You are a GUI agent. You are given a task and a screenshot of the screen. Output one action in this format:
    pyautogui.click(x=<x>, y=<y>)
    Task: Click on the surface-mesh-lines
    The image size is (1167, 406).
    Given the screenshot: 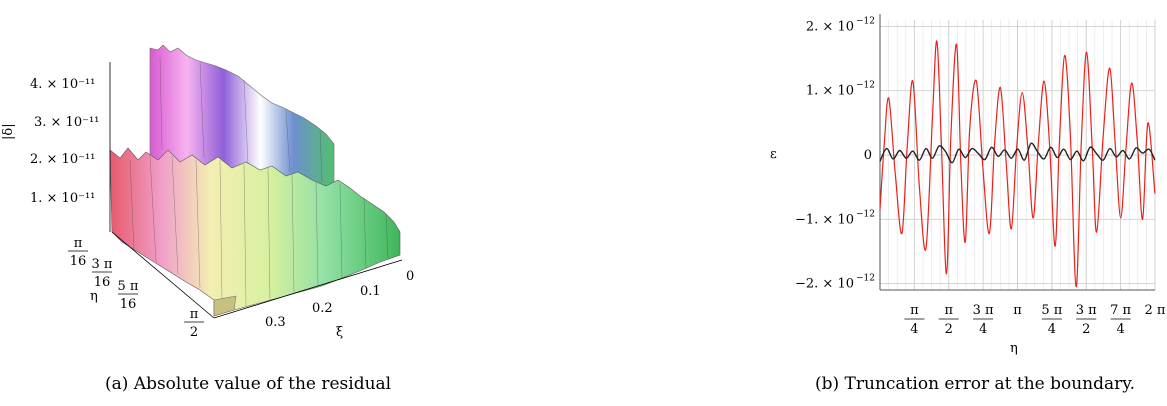 What is the action you would take?
    pyautogui.click(x=259, y=182)
    